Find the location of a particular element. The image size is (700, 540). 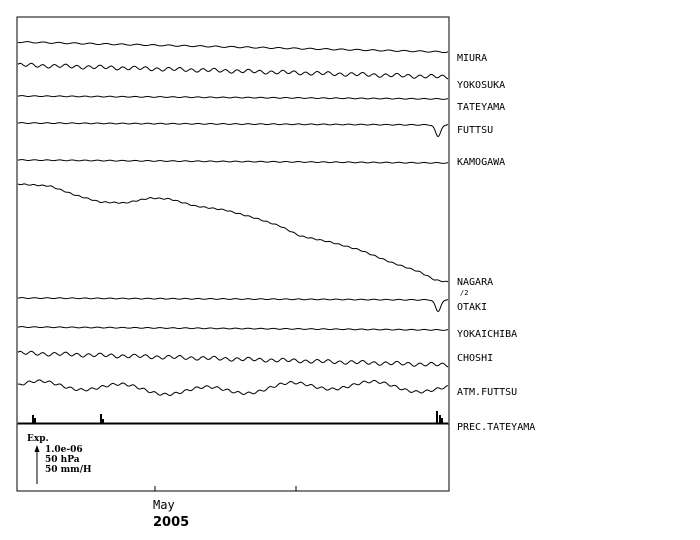

series-label-tateyama: TATEYAMA is located at coordinates (481, 107).